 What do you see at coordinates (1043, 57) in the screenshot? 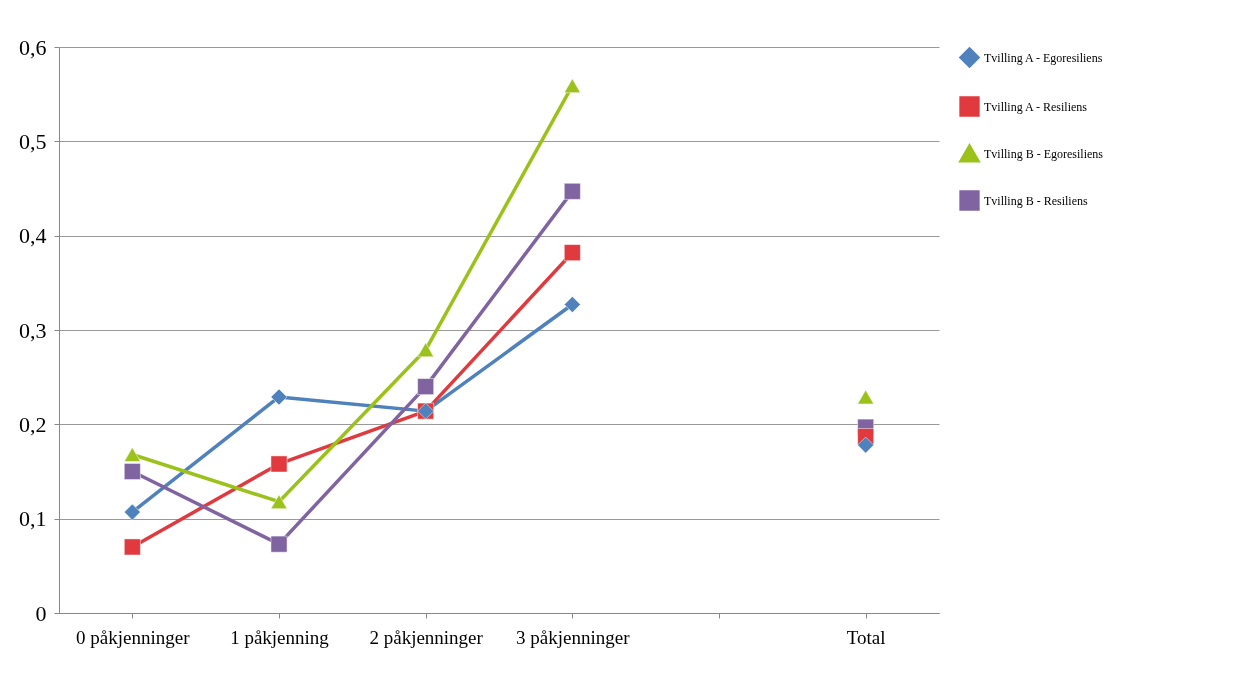
I see `legend-label: Tvilling A - Egoresiliens` at bounding box center [1043, 57].